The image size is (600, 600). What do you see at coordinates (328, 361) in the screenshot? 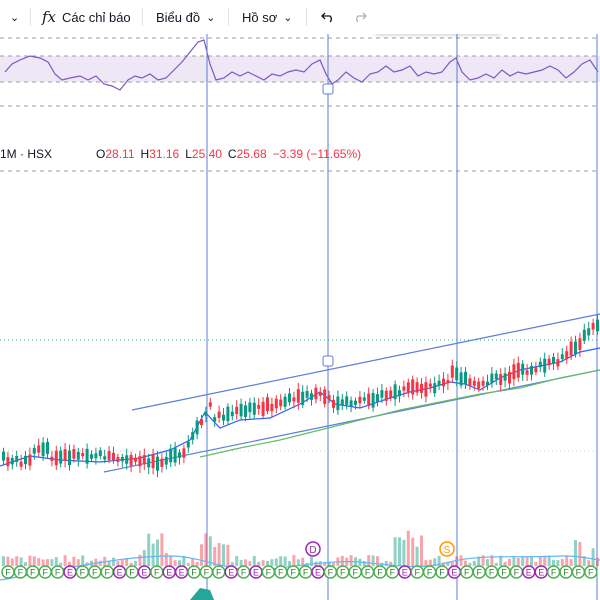
I see `line-handle-mid` at bounding box center [328, 361].